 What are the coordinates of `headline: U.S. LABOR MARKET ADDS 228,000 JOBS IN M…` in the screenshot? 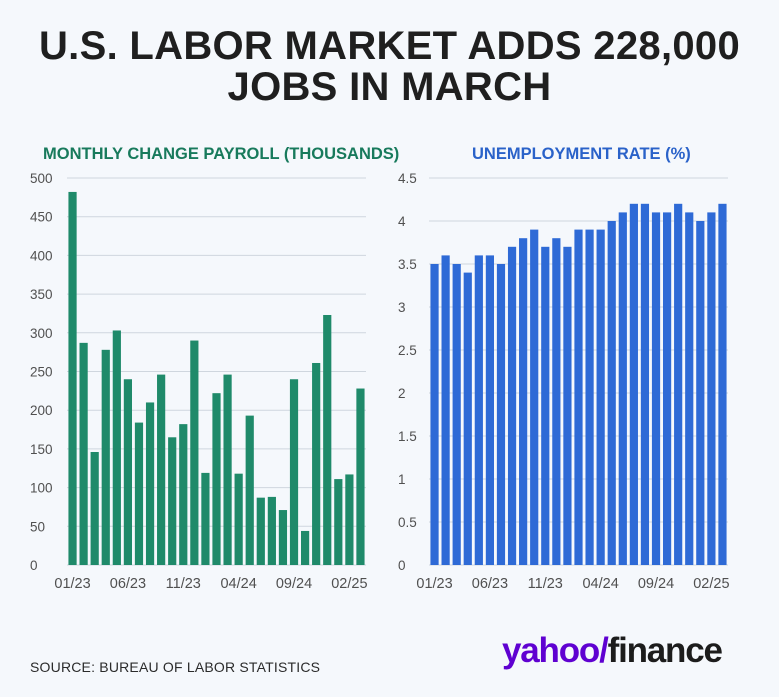 It's located at (389, 67).